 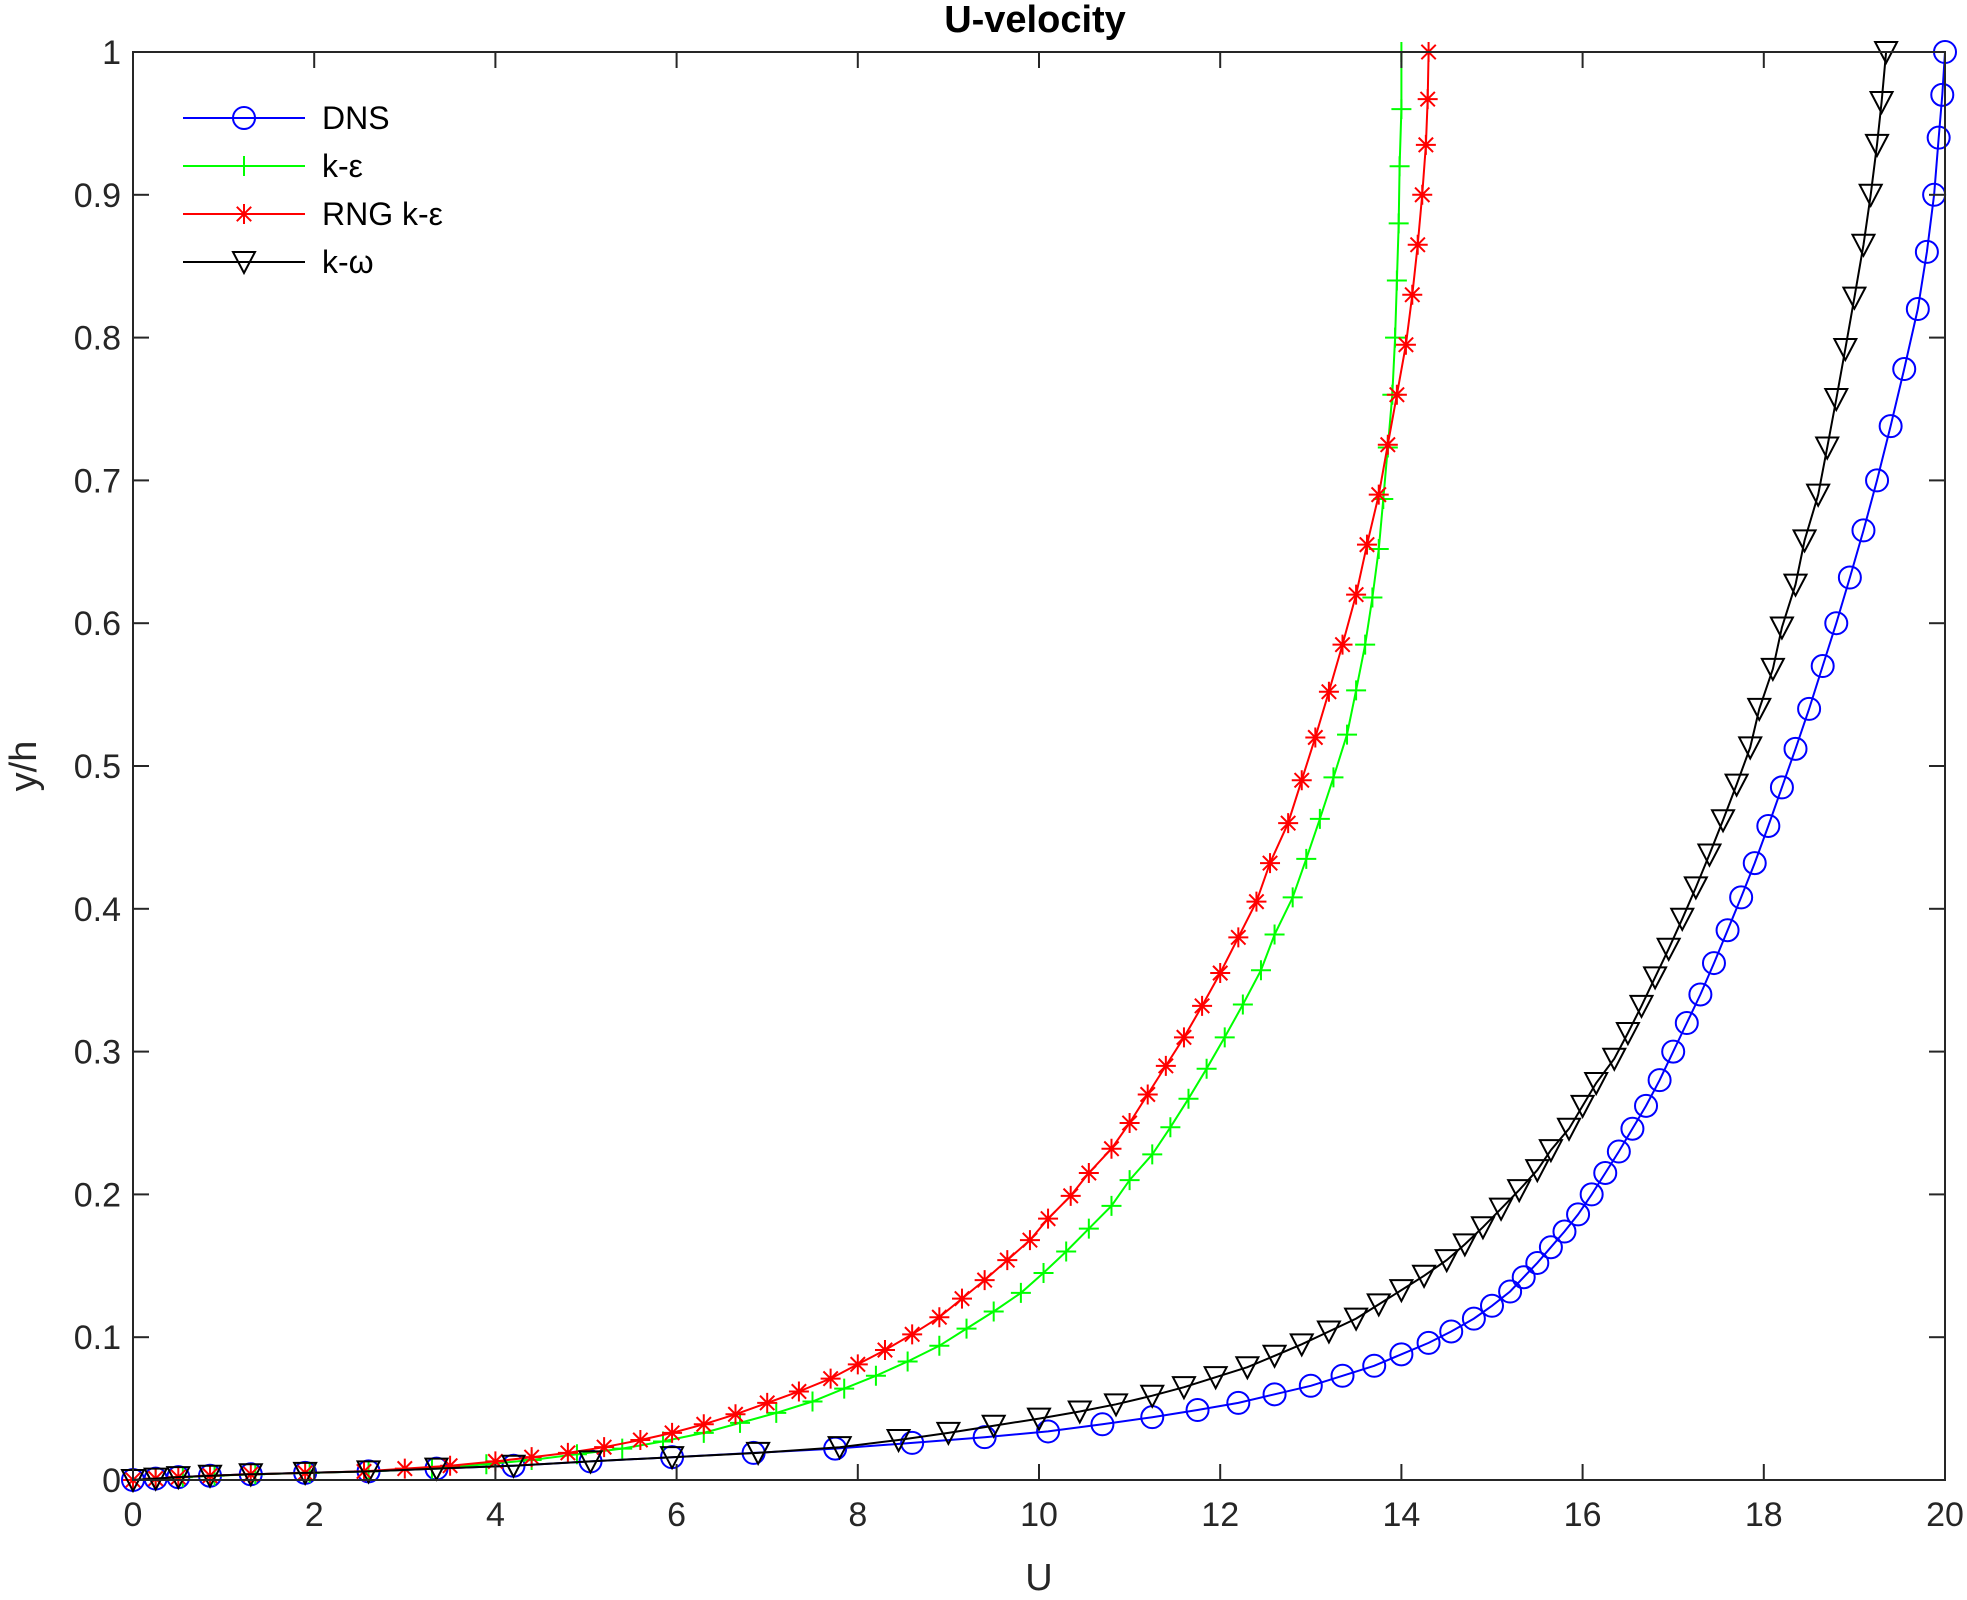 I want to click on x-tick-label: 16, so click(x=1583, y=1515).